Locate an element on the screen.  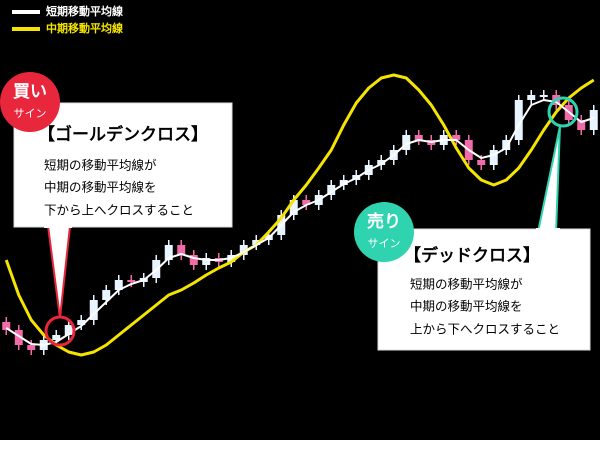
badge-text: 売り is located at coordinates (384, 221).